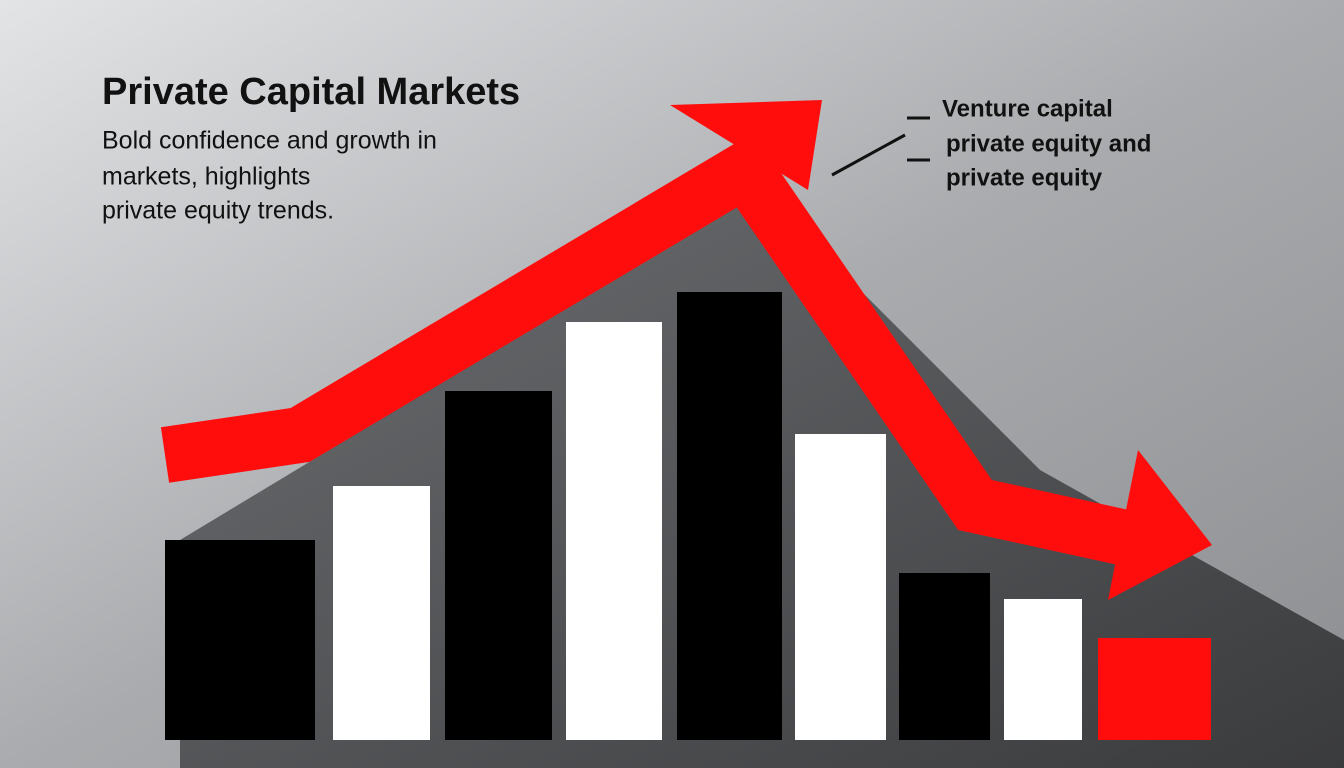  I want to click on subtitle-line: Bold confidence and growth in, so click(269, 141).